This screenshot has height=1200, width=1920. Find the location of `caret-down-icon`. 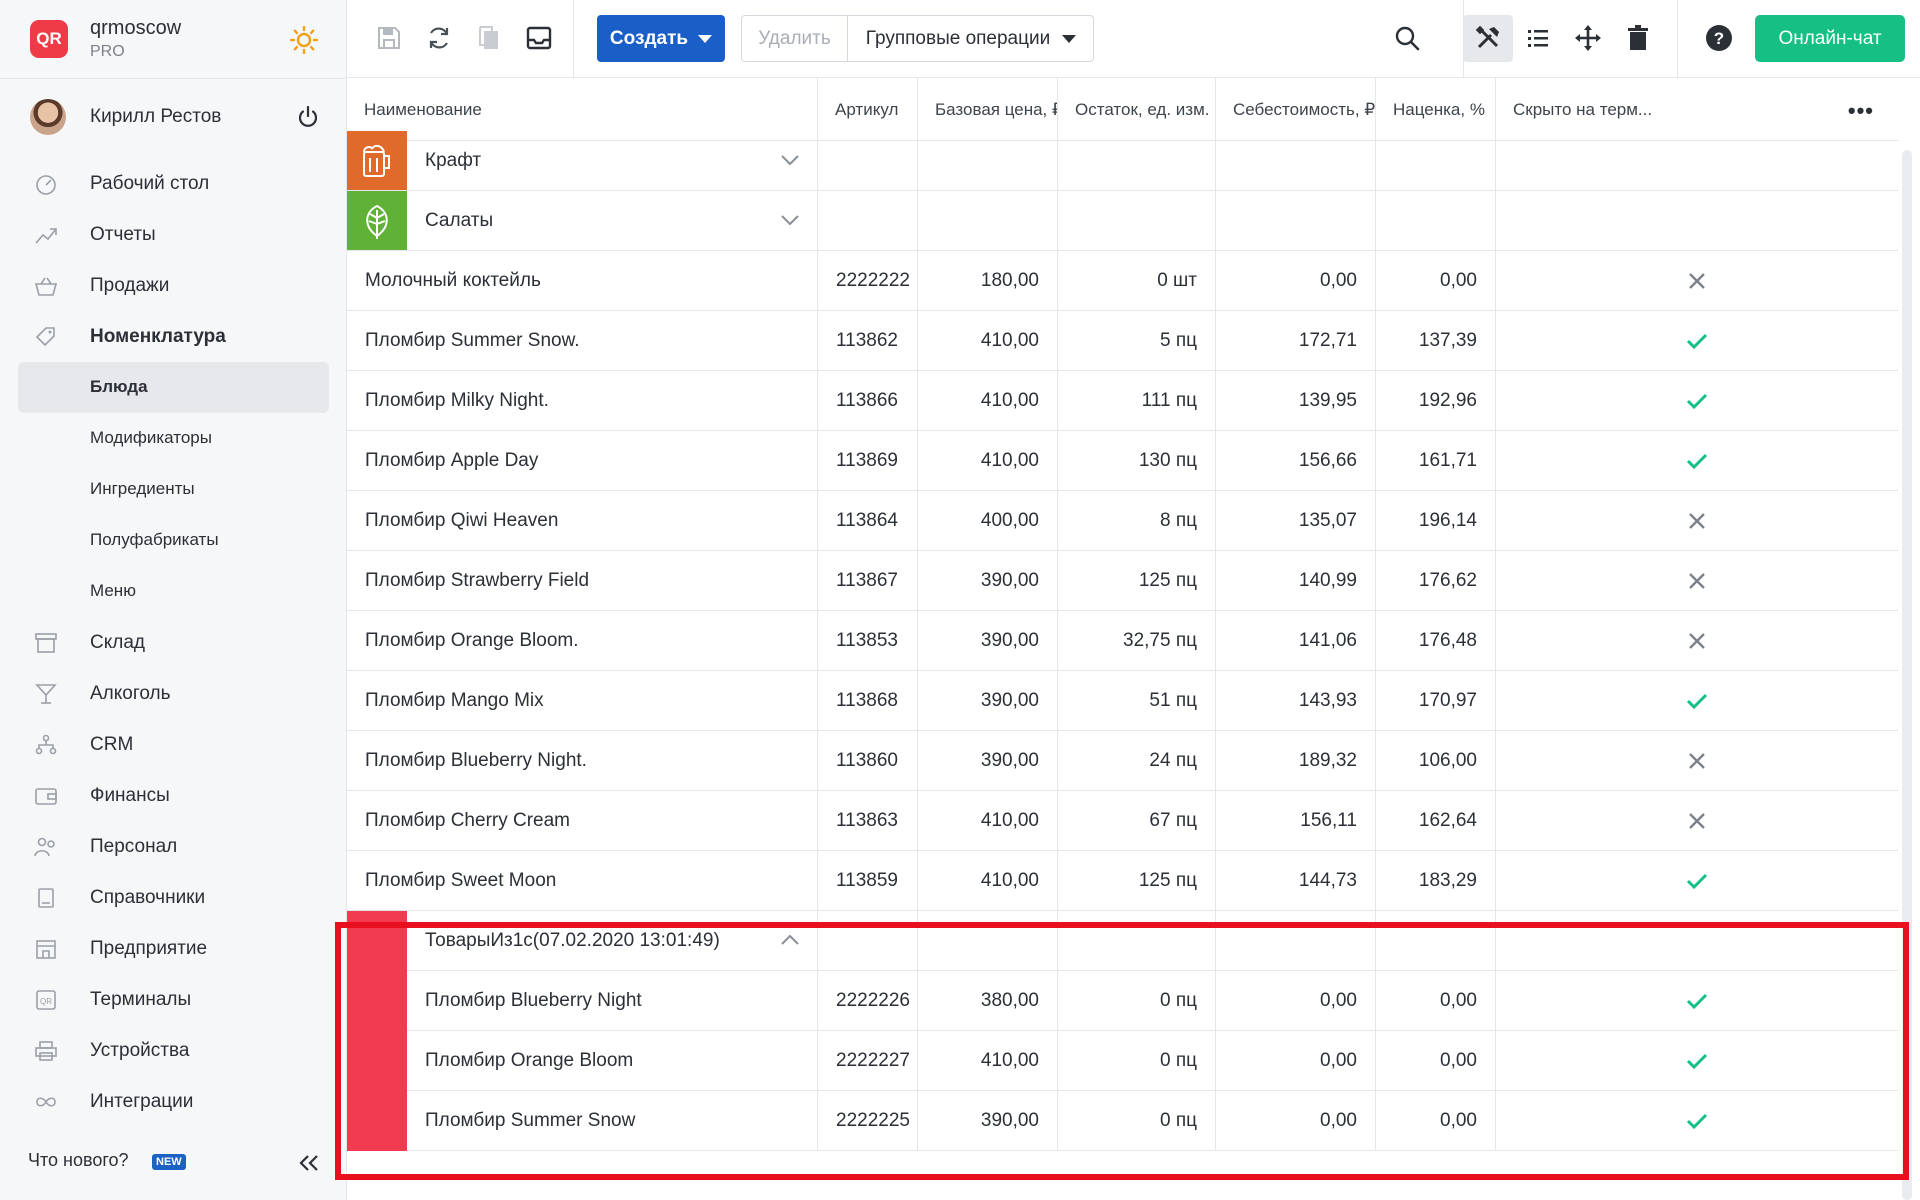

caret-down-icon is located at coordinates (1069, 38).